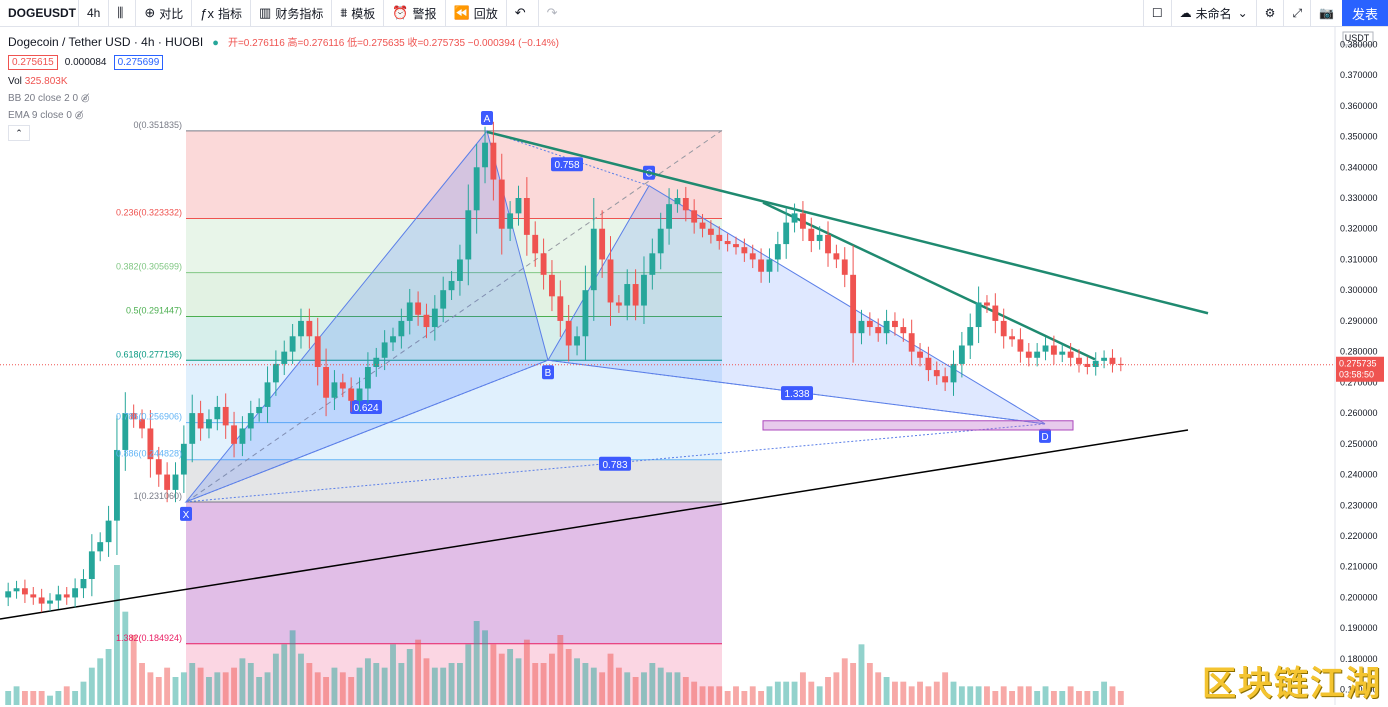 The image size is (1388, 707). I want to click on fullscreen-button: ⤢, so click(1296, 13).